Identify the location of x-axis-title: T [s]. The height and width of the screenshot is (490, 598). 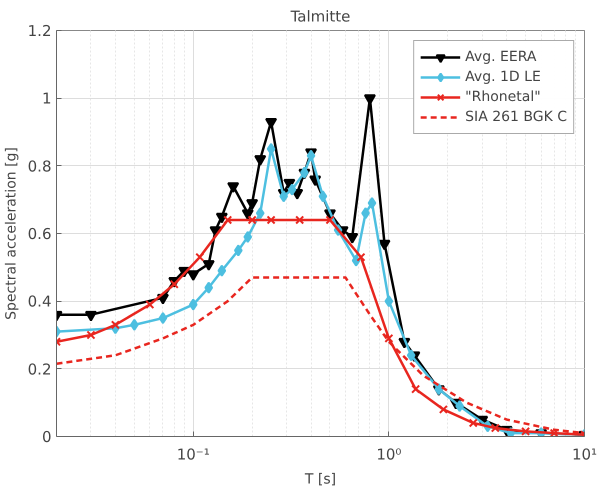
(320, 480).